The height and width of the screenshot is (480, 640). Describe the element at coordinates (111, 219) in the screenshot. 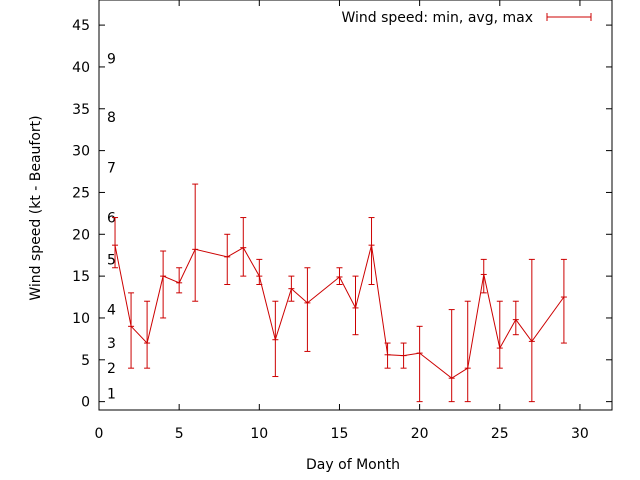

I see `beaufort-label: 6` at that location.